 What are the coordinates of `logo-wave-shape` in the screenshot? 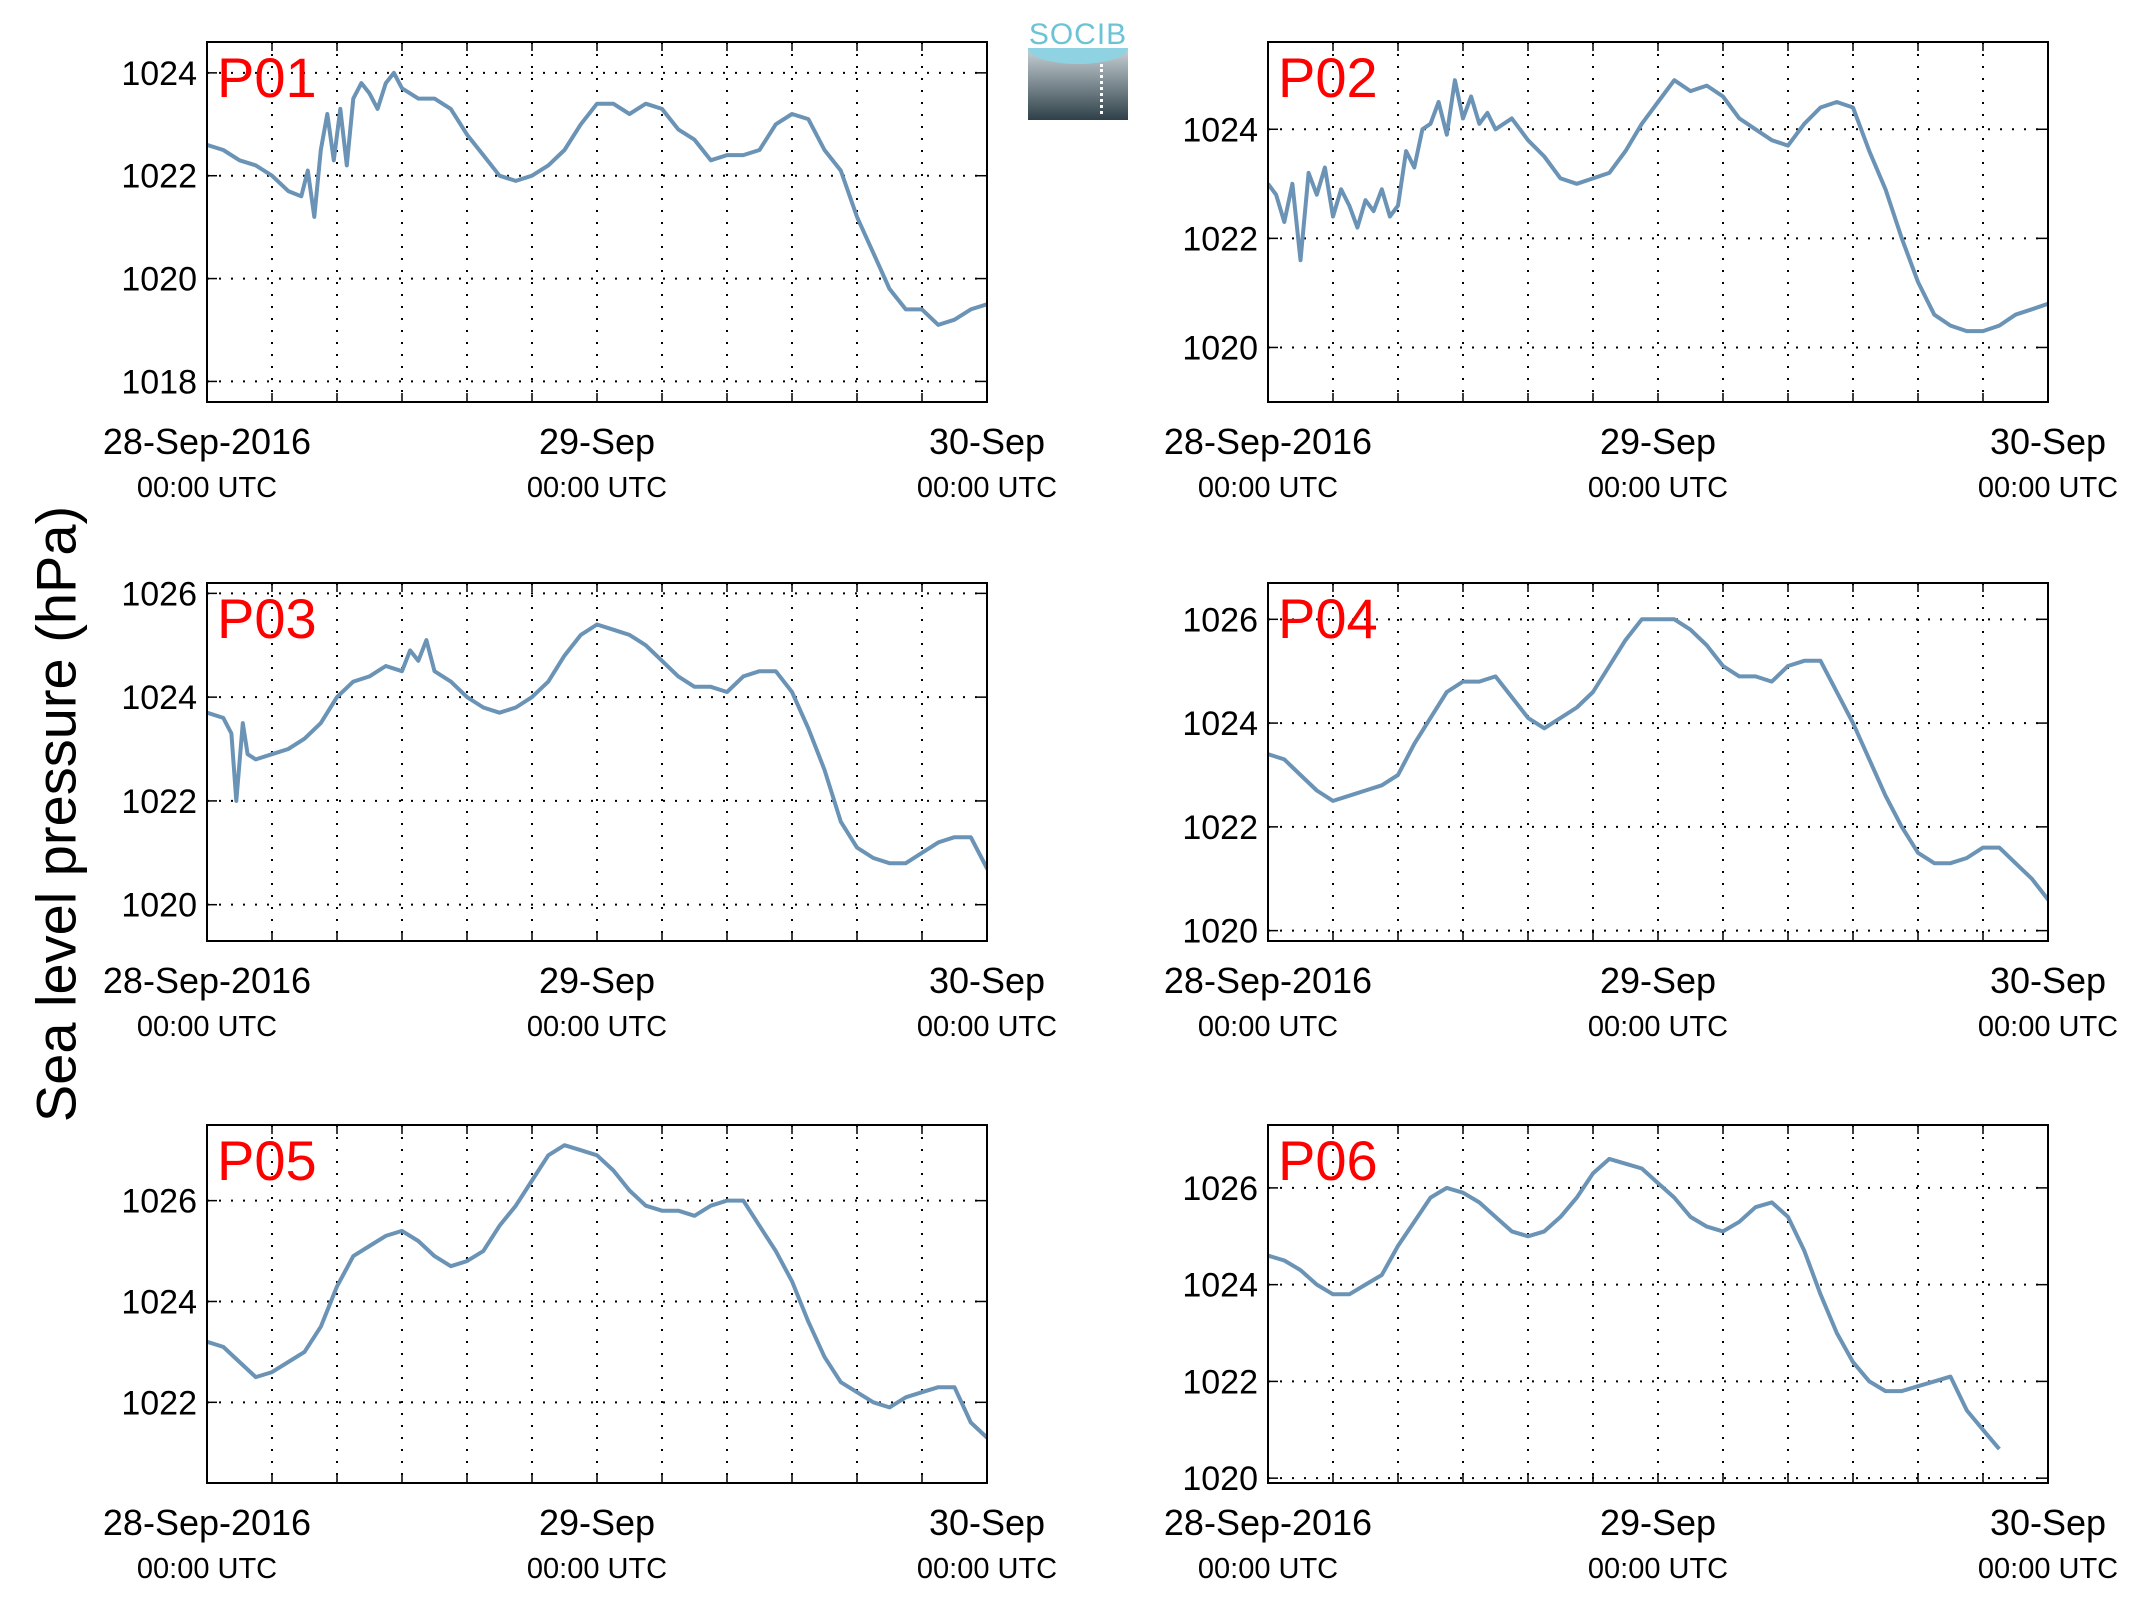 It's located at (1078, 56).